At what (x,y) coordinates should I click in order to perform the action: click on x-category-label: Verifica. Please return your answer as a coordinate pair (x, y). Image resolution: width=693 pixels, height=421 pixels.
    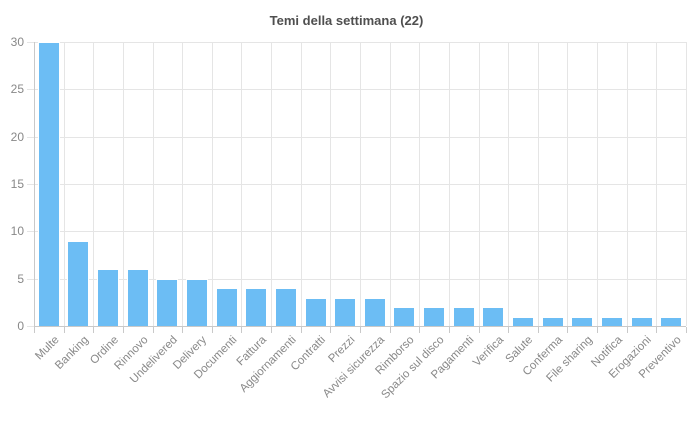
    Looking at the image, I should click on (488, 352).